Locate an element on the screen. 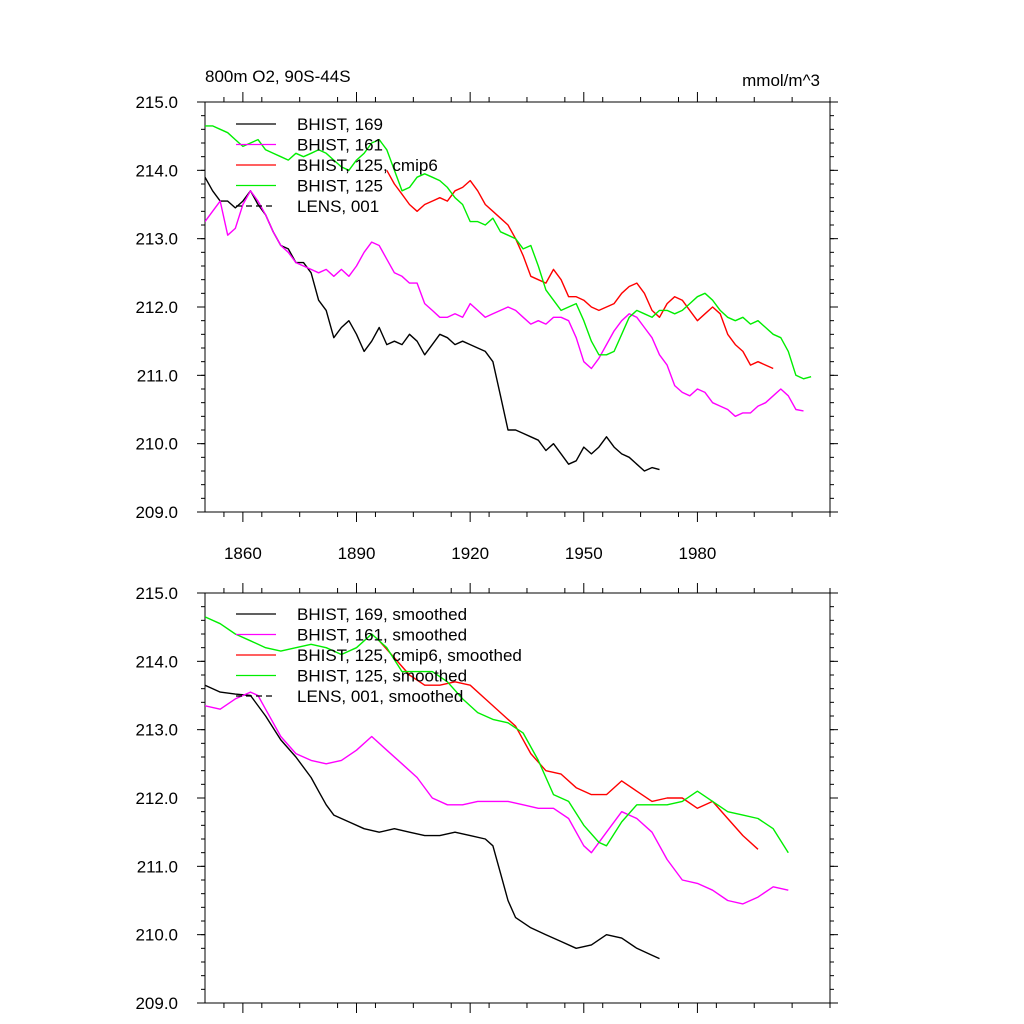 This screenshot has width=1024, height=1024. legend-label: LENS, 001 is located at coordinates (338, 206).